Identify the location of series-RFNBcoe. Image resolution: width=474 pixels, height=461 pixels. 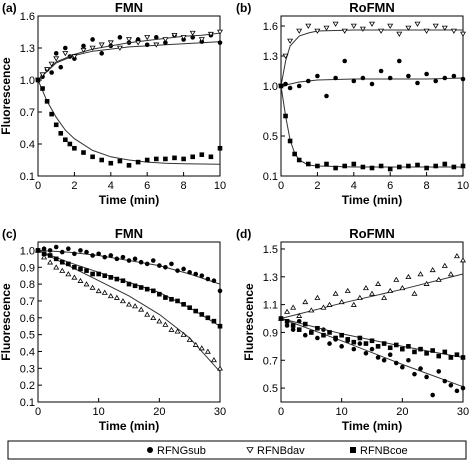
(129, 288).